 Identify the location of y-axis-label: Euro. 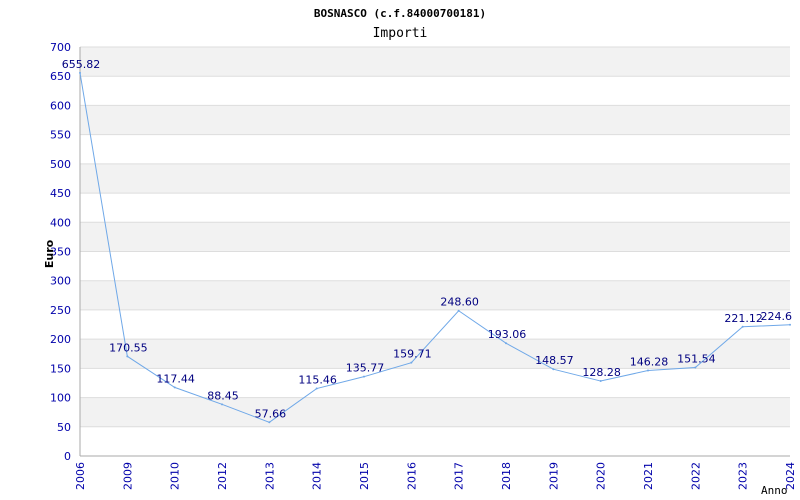
(49, 253).